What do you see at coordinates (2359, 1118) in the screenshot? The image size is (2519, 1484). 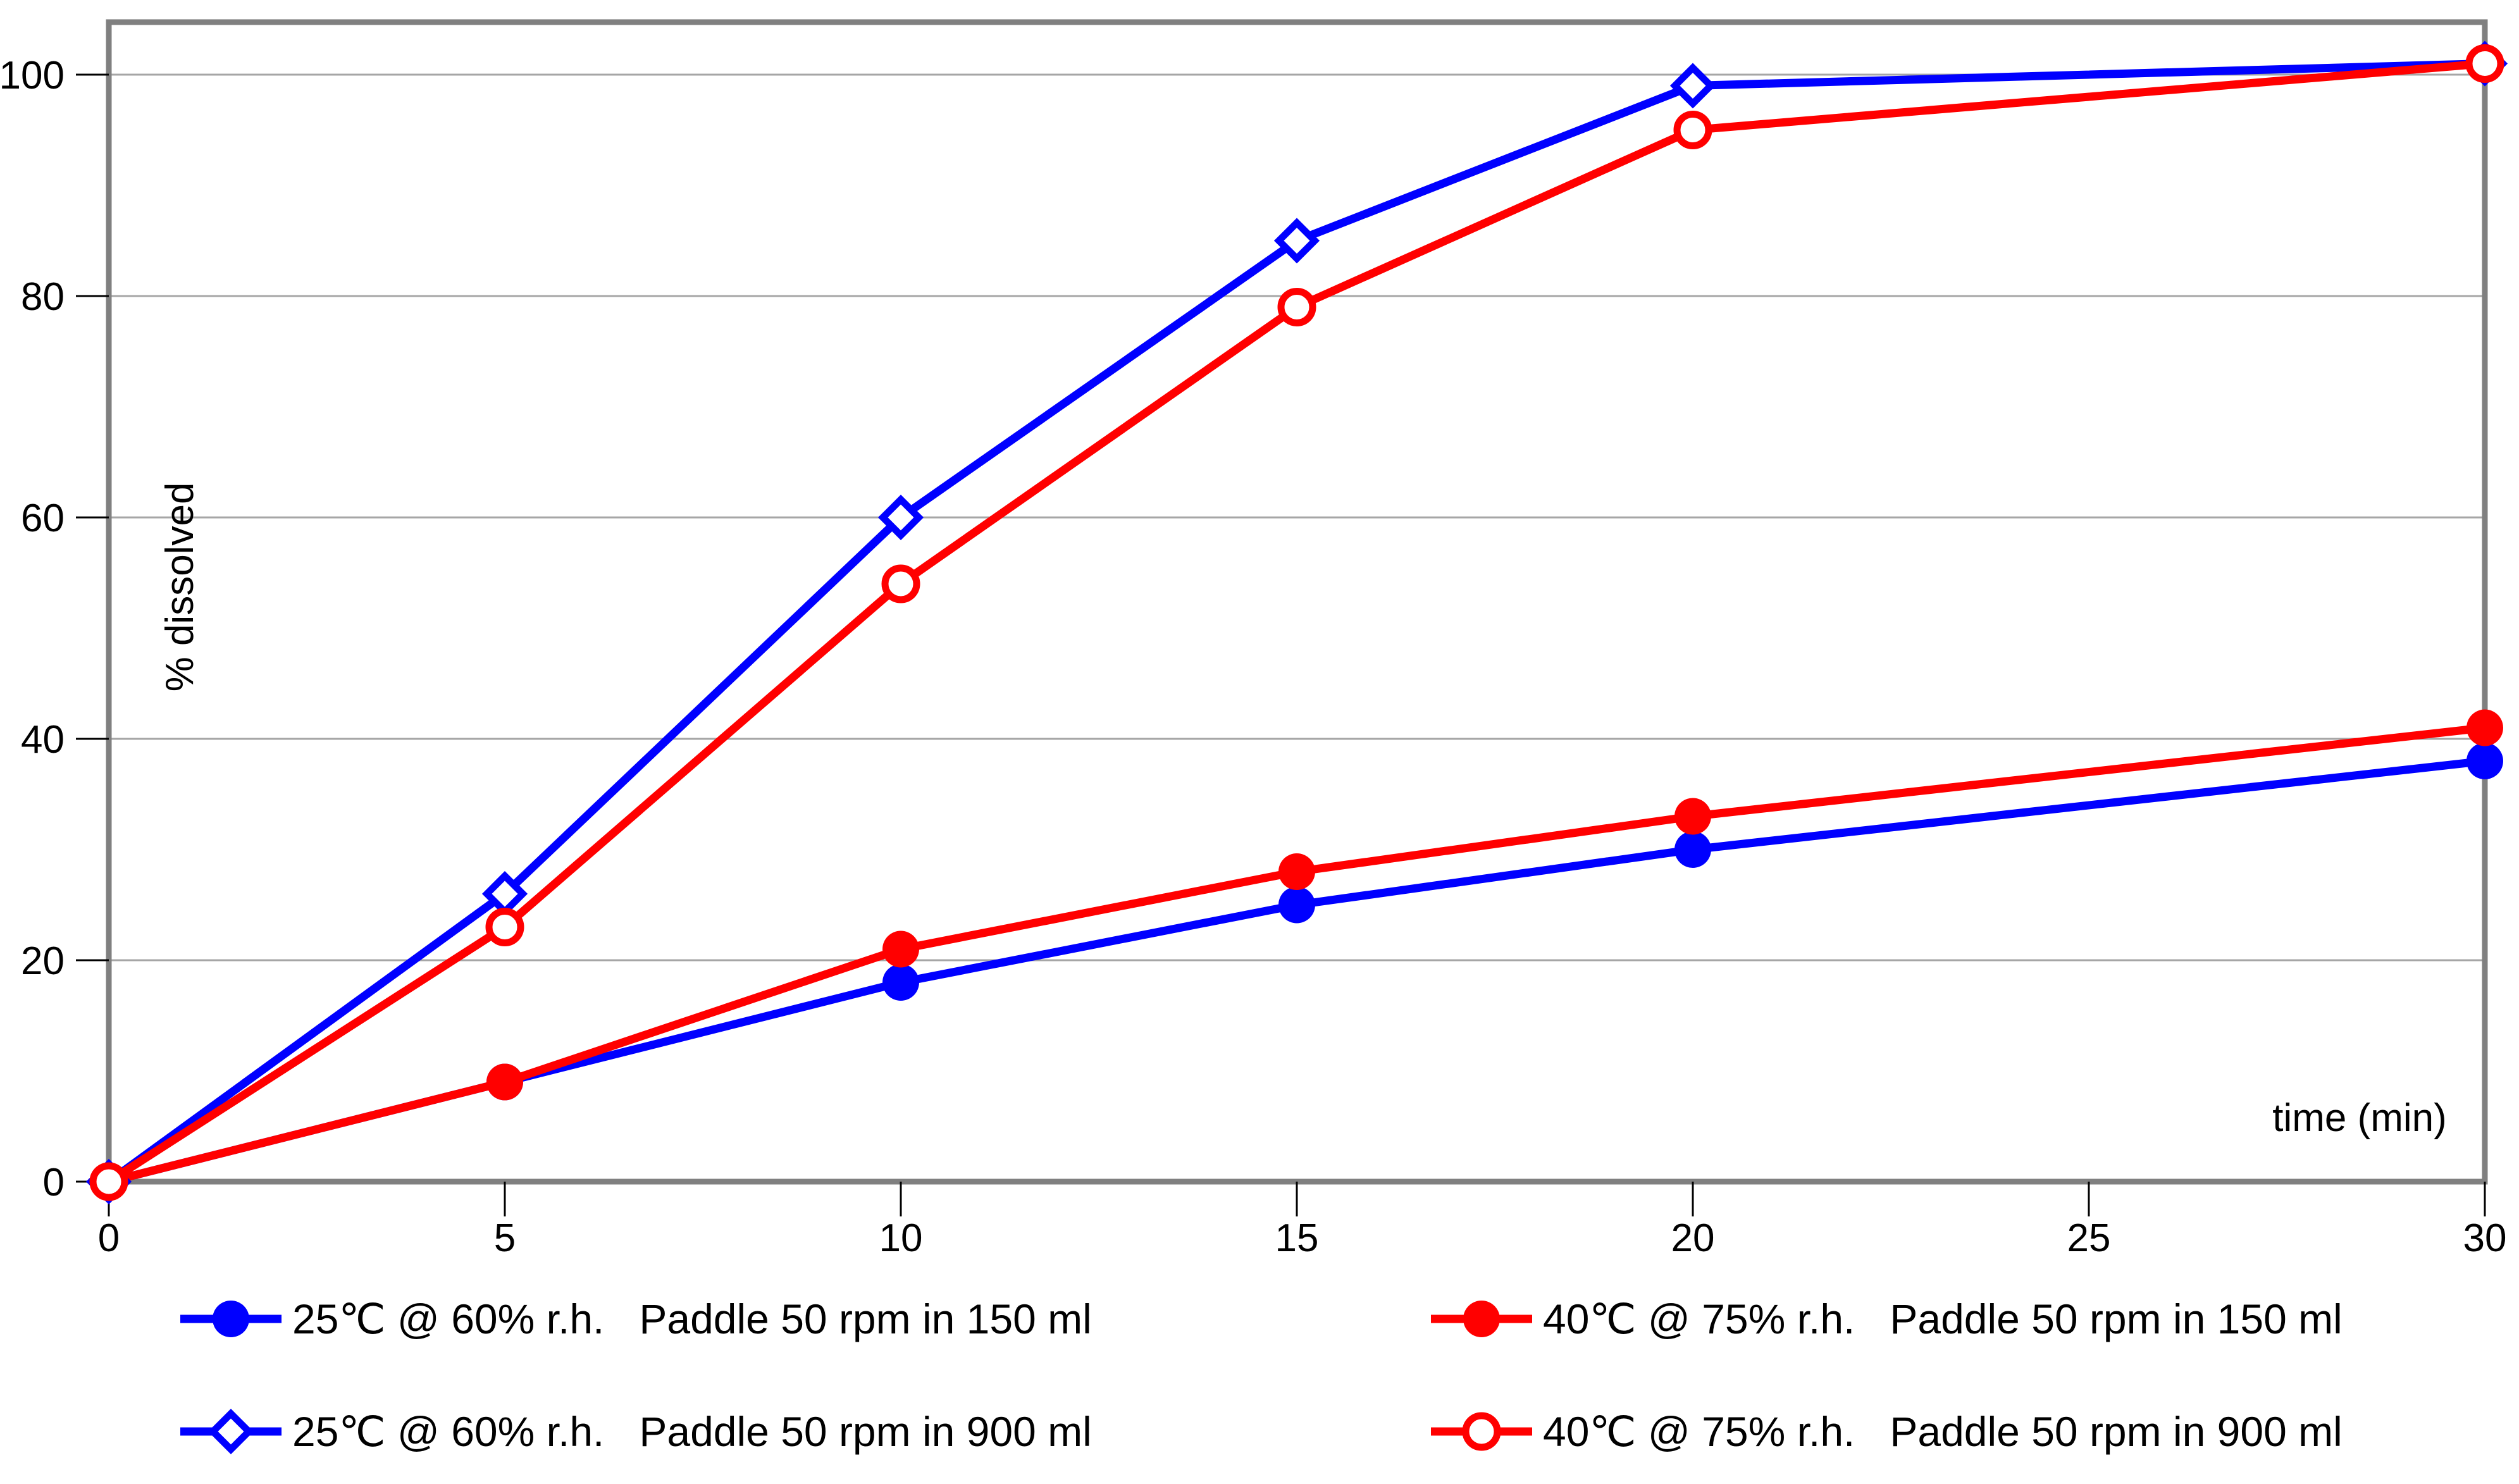 I see `x-axis-title: time (min)` at bounding box center [2359, 1118].